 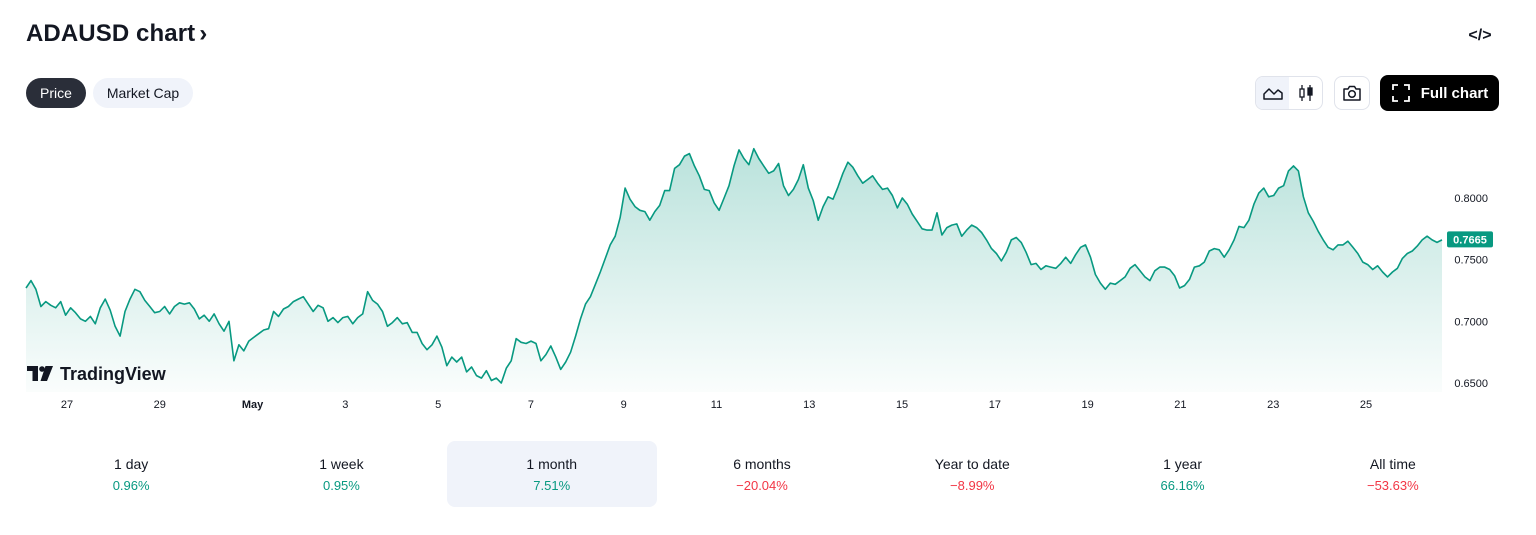 What do you see at coordinates (995, 405) in the screenshot?
I see `x-tick-label: 17` at bounding box center [995, 405].